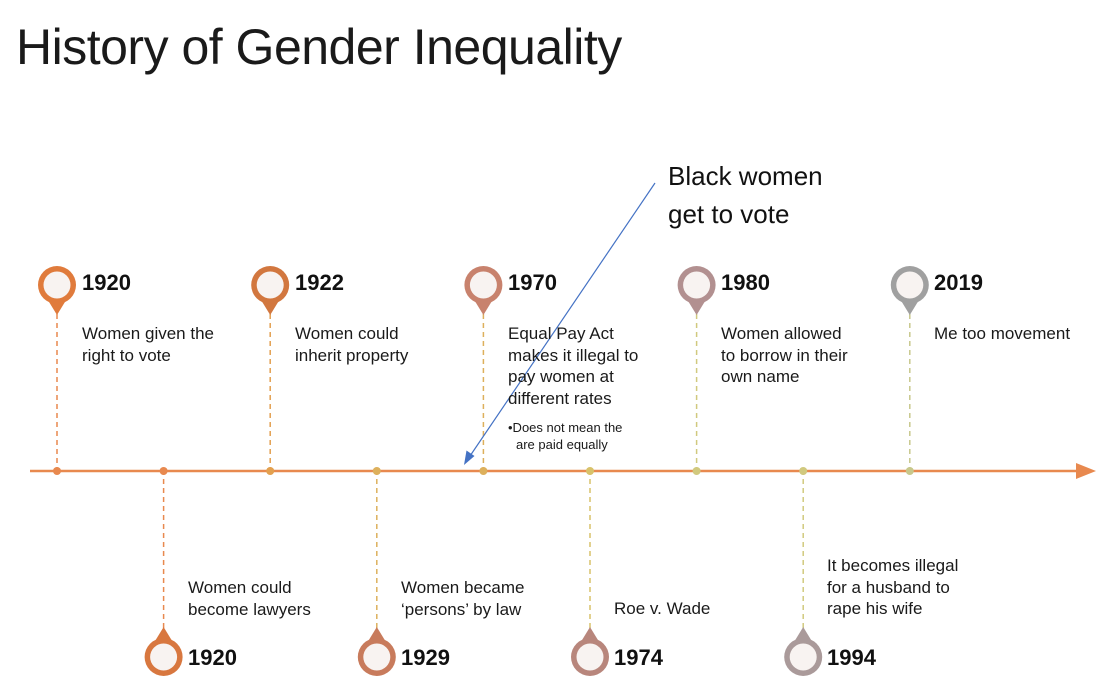 This screenshot has height=694, width=1116. I want to click on event-description-below-1929: Women became ‘persons’ by law, so click(462, 598).